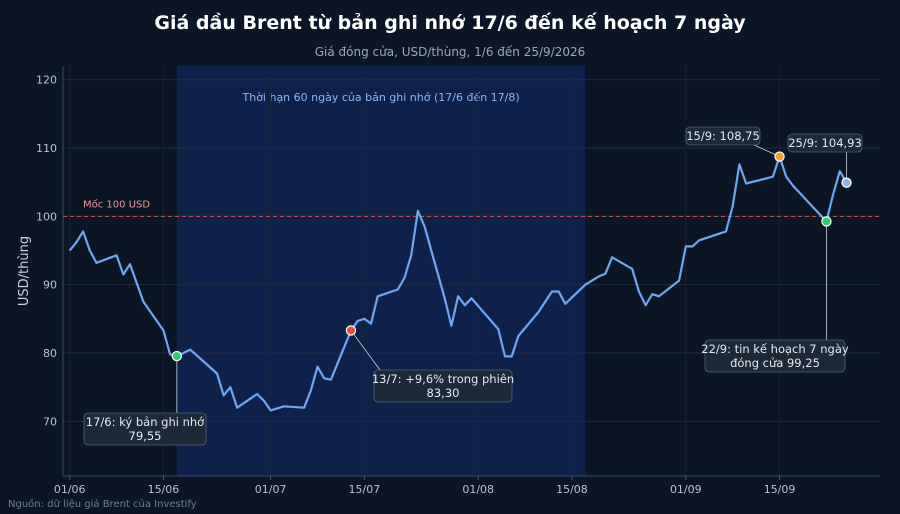  I want to click on reference-line-label: Mốc 100 USD, so click(116, 204).